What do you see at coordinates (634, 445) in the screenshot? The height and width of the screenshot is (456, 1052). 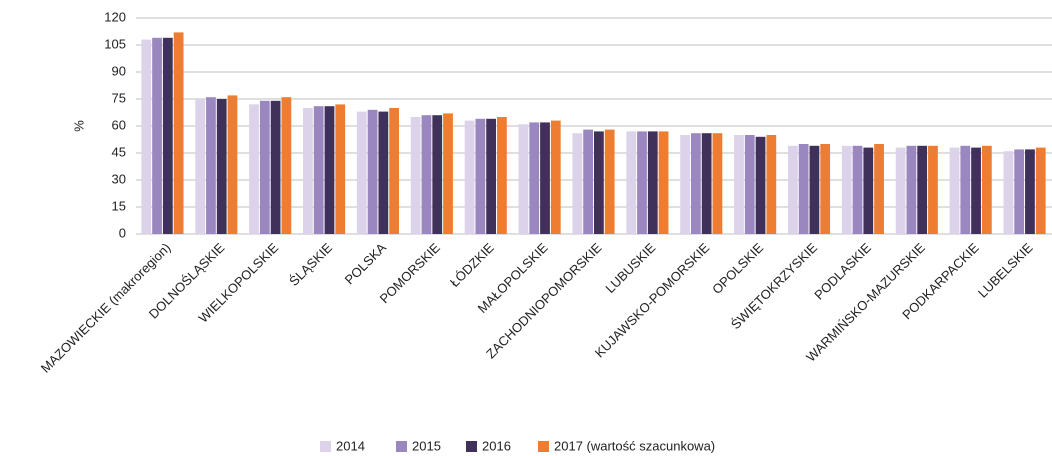 I see `legend-label: 2017 (wartość szacunkowa)` at bounding box center [634, 445].